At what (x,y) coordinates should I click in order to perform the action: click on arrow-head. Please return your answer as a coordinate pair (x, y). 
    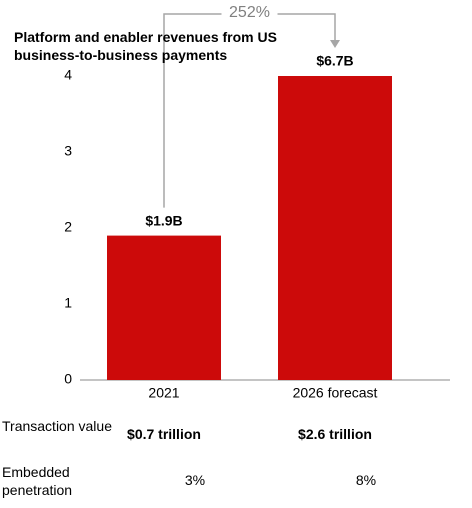
    Looking at the image, I should click on (335, 44).